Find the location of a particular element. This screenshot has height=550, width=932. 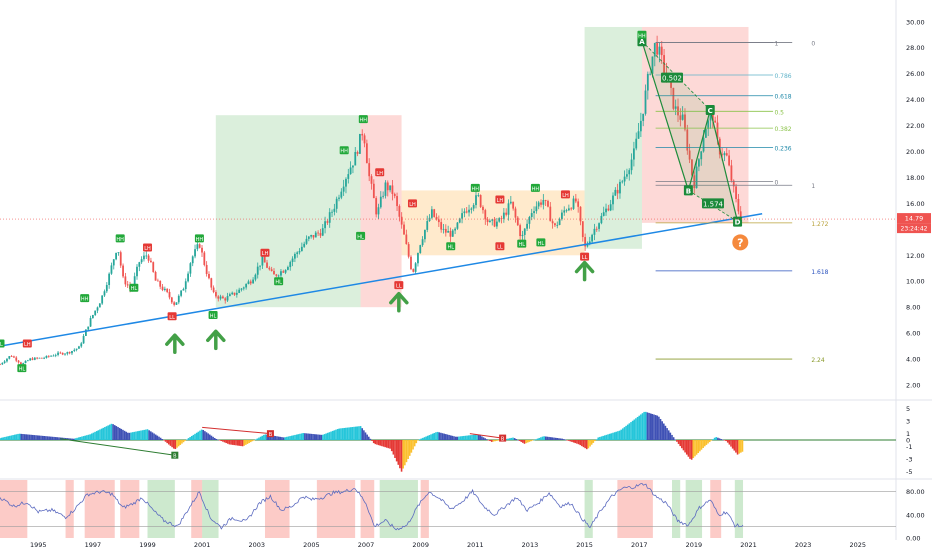

last-price-badge is located at coordinates (914, 218).